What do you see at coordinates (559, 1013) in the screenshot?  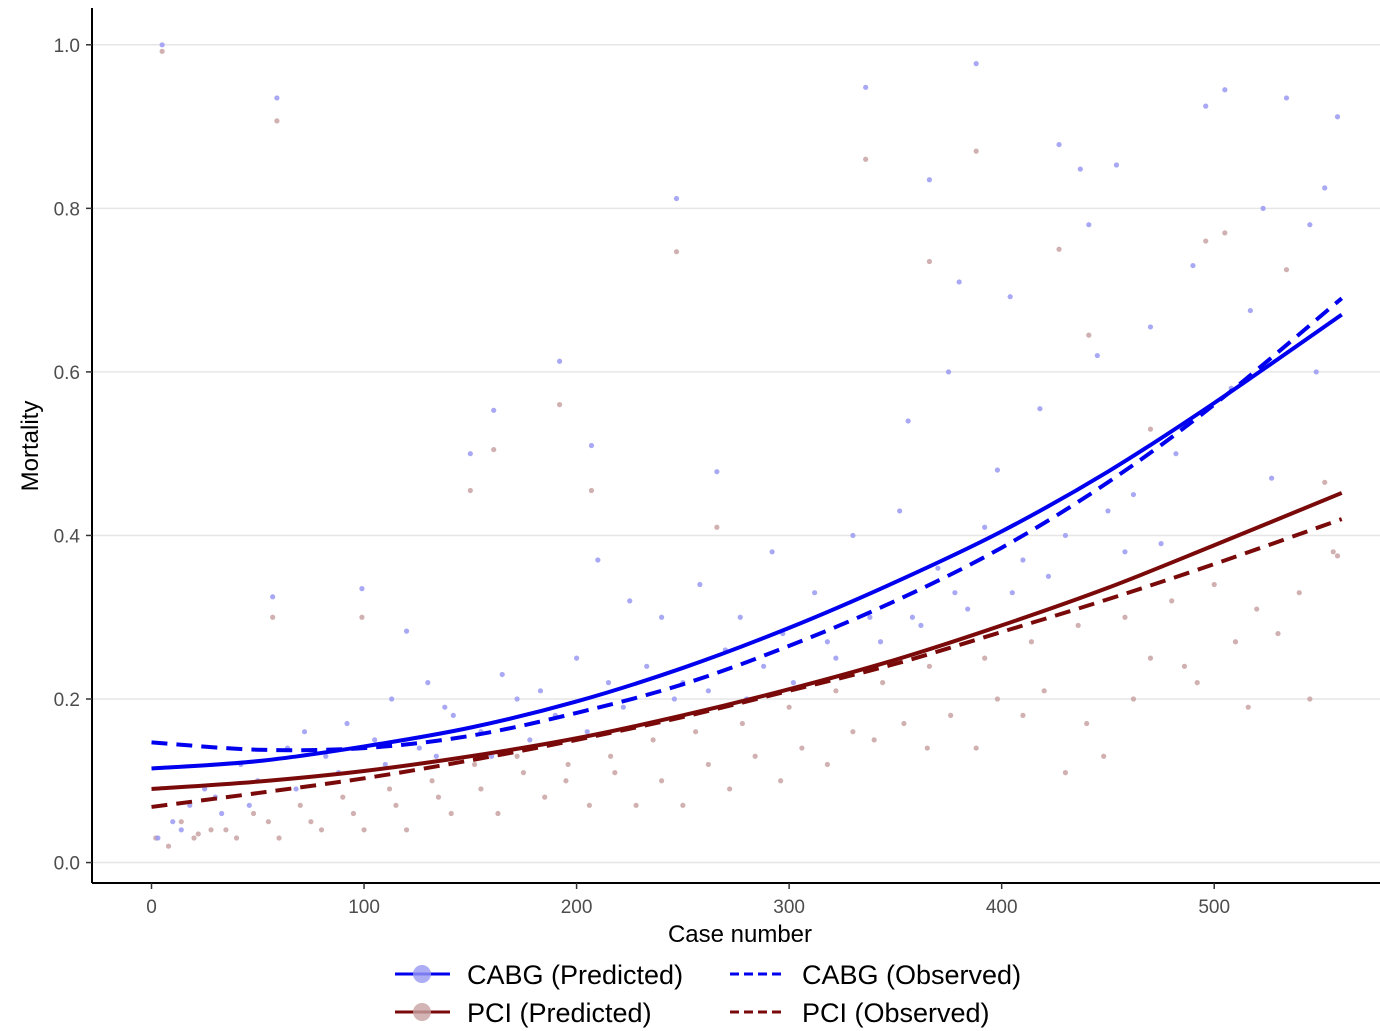 I see `legend-label: PCI (Predicted)` at bounding box center [559, 1013].